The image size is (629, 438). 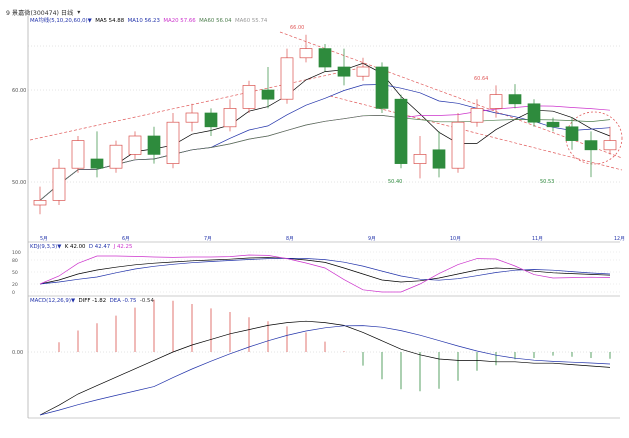 I want to click on window-title: 9 景嘉微(300474) 日线, so click(x=40, y=13).